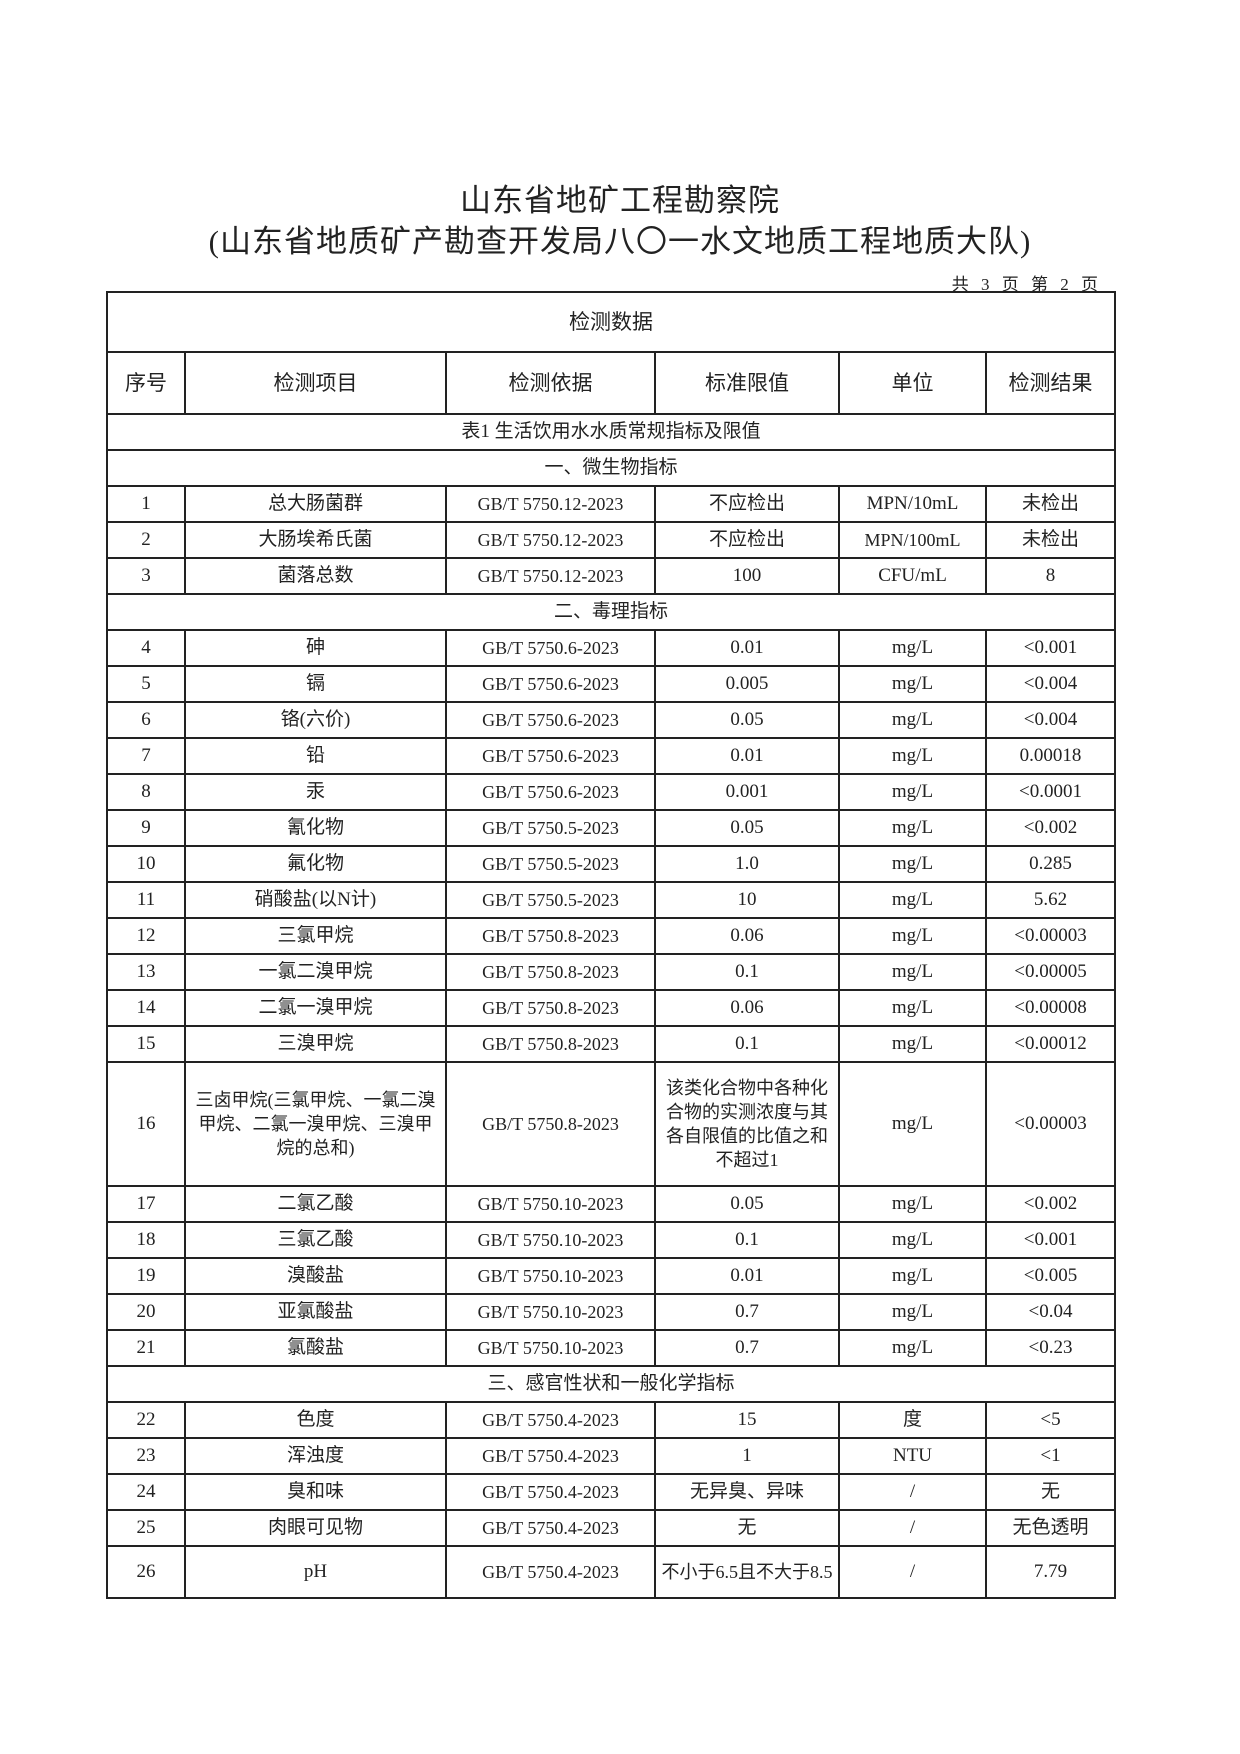 This screenshot has width=1240, height=1754. I want to click on standard-limit: 0.7, so click(747, 1312).